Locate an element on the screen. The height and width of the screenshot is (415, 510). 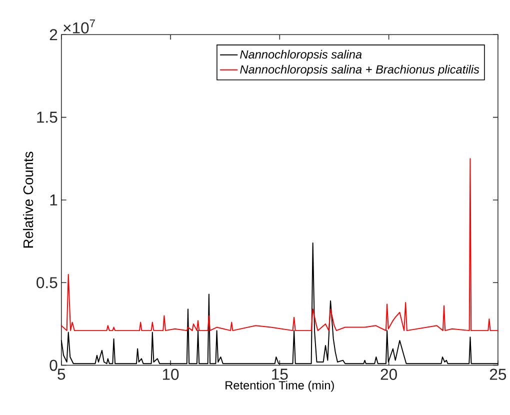
legend-label: Nannochloropsis salina is located at coordinates (301, 56).